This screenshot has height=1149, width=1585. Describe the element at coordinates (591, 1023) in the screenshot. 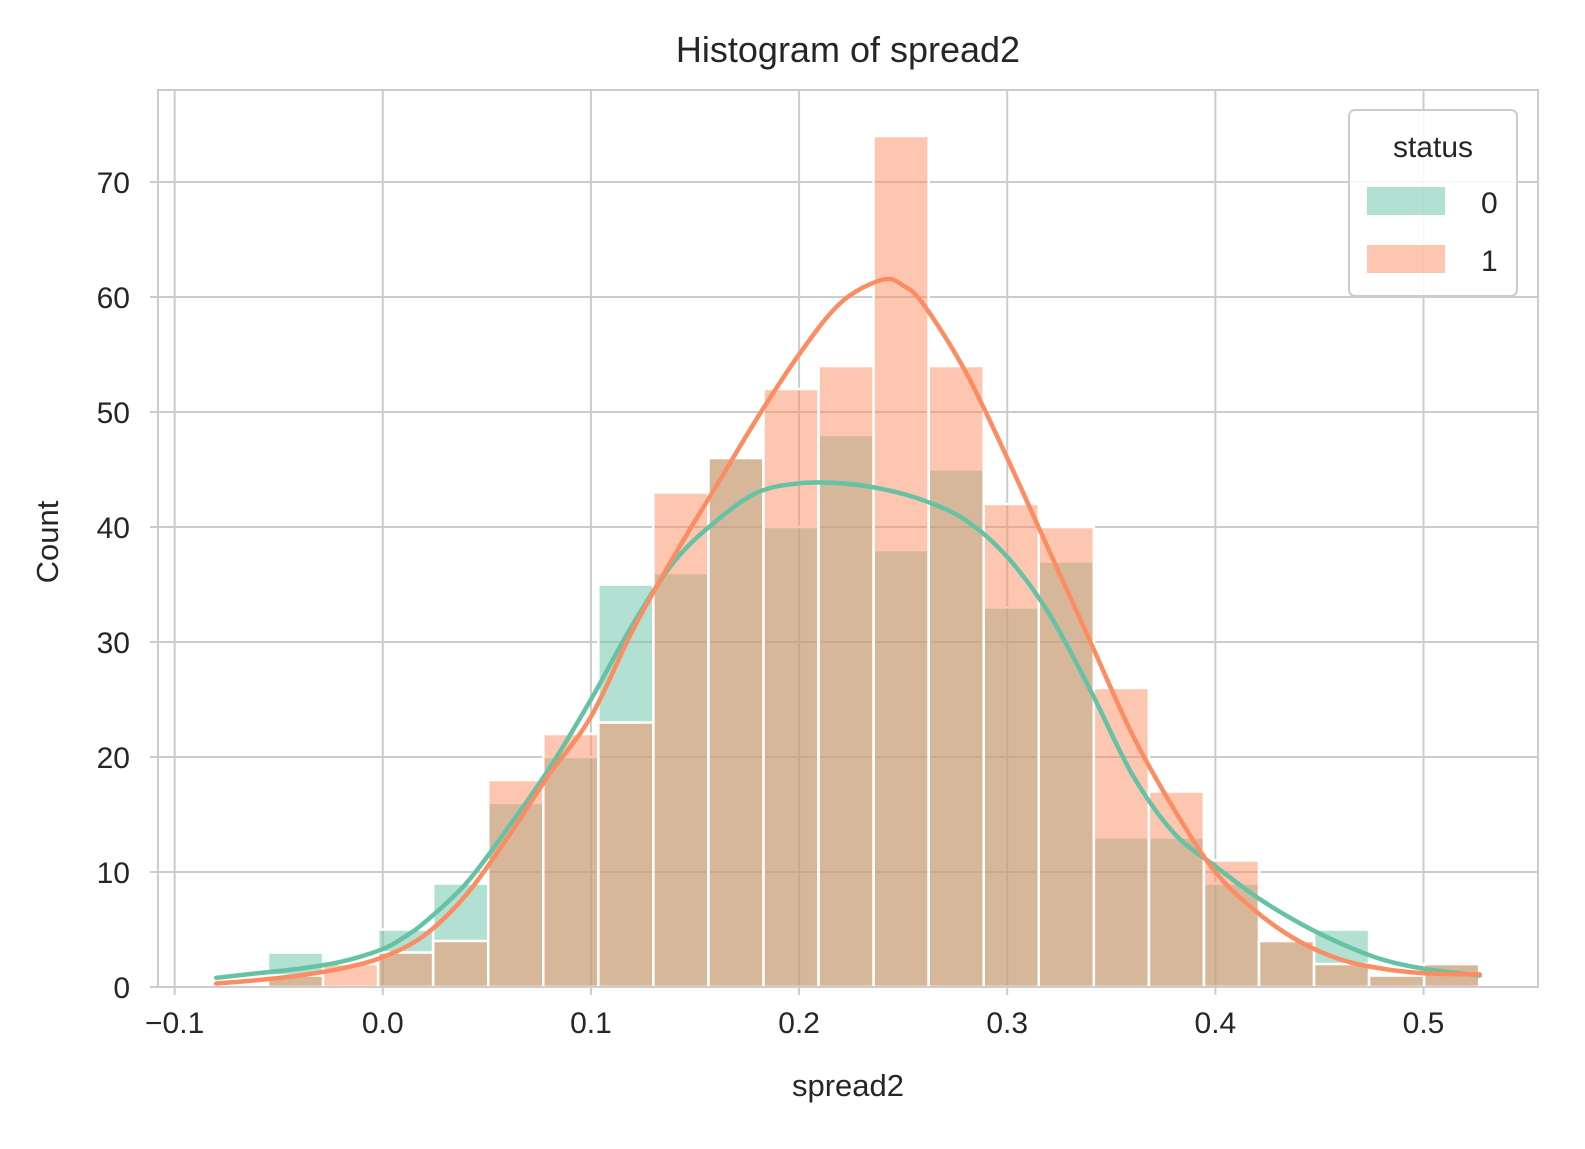

I see `x-tick-label-2: 0.1` at that location.